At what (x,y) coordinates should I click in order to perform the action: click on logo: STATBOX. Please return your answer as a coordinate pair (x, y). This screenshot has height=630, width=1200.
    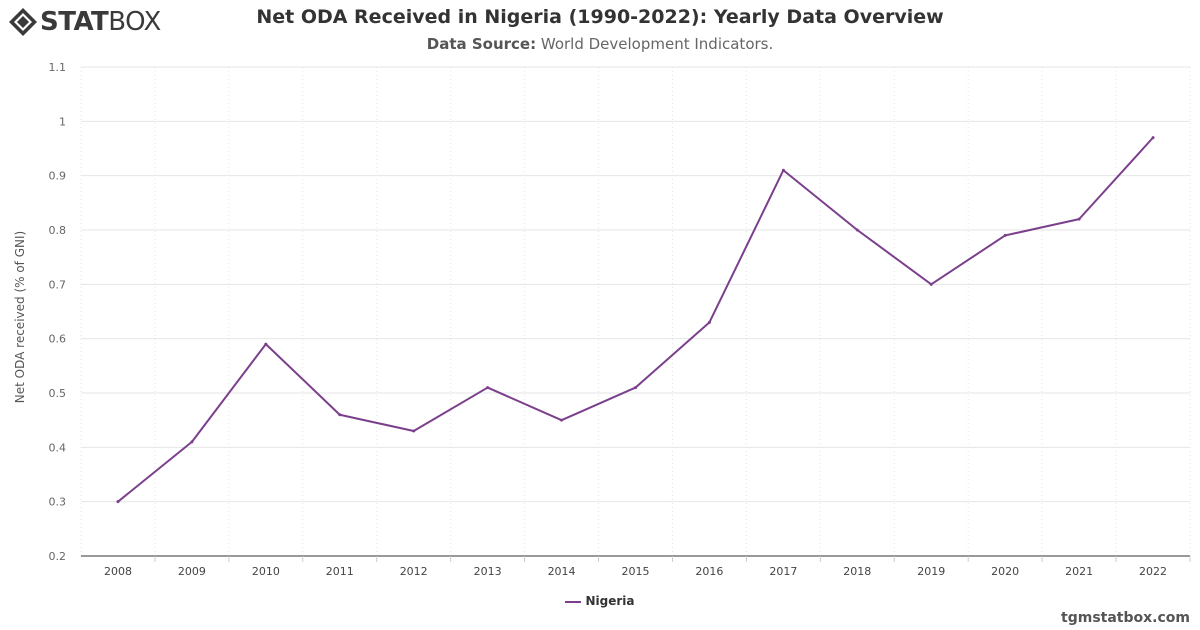
    Looking at the image, I should click on (84, 22).